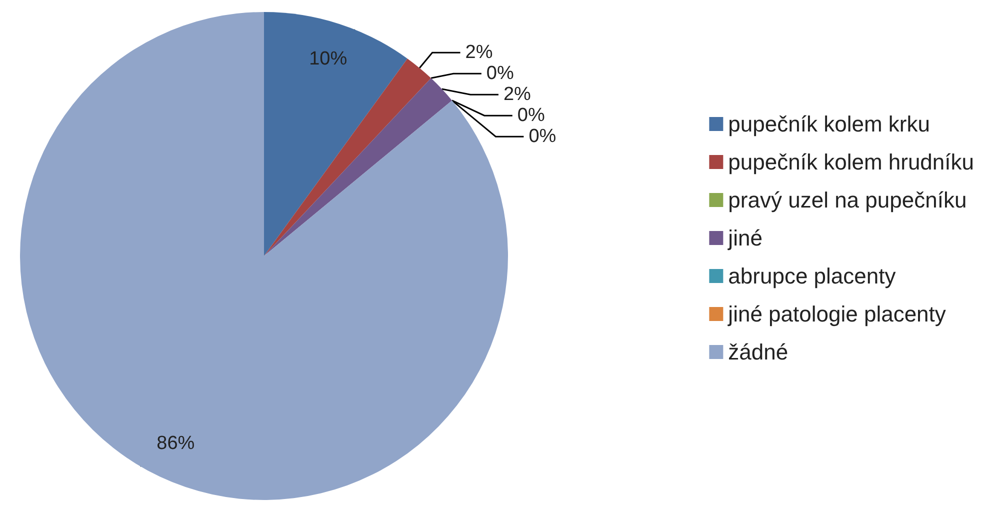  What do you see at coordinates (328, 59) in the screenshot?
I see `data-label: 10%` at bounding box center [328, 59].